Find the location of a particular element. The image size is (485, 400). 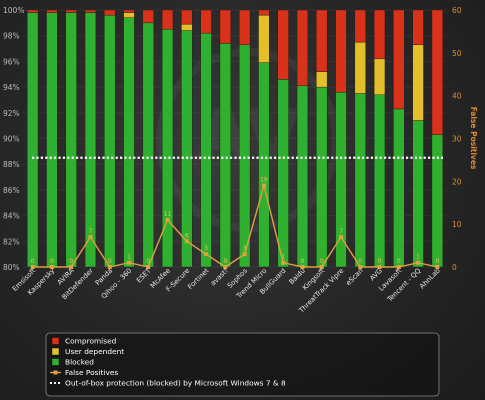

bar-user-dependent-trend-micro is located at coordinates (264, 38).